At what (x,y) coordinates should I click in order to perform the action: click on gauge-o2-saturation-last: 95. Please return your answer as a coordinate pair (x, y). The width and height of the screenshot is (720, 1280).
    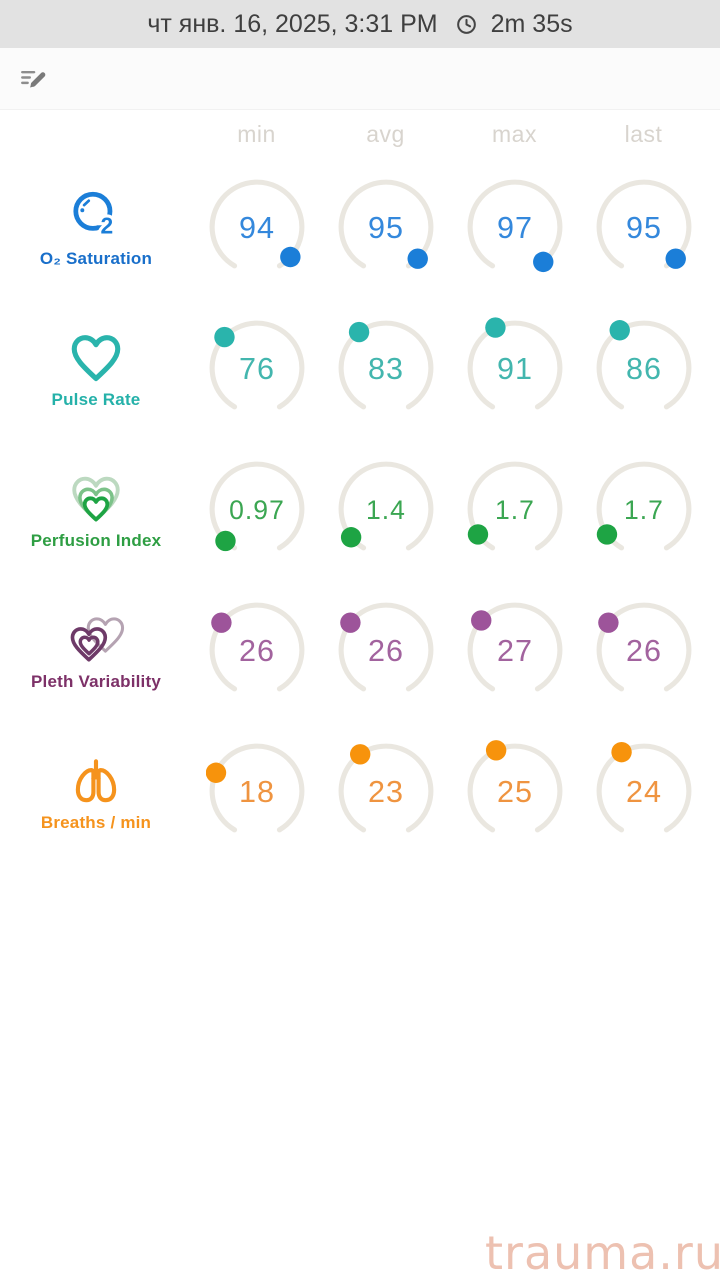
    Looking at the image, I should click on (643, 226).